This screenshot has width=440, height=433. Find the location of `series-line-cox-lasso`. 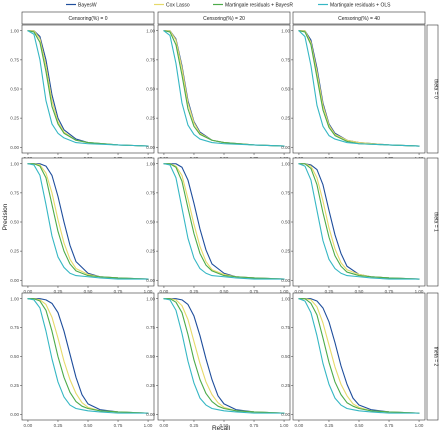

series-line-cox-lasso is located at coordinates (359, 88).